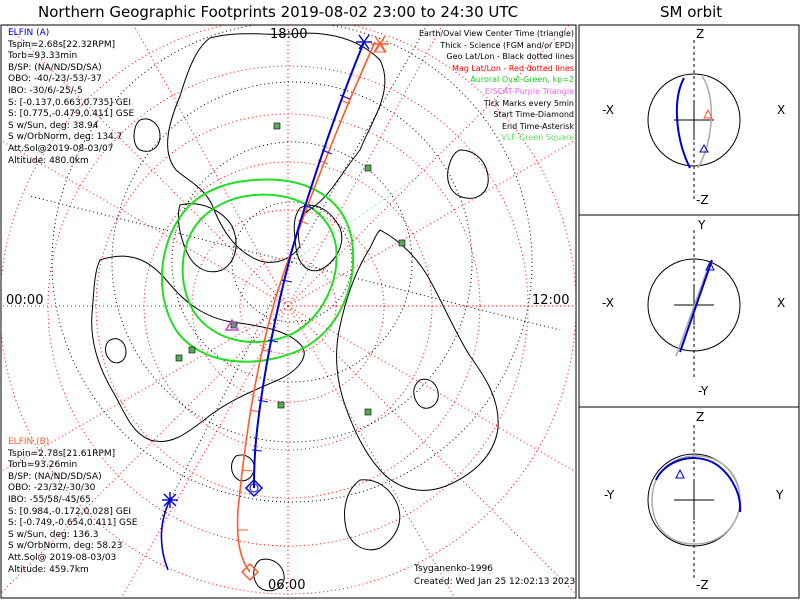 The height and width of the screenshot is (600, 800). Describe the element at coordinates (165, 535) in the screenshot. I see `elfin-a-secondary-track` at that location.